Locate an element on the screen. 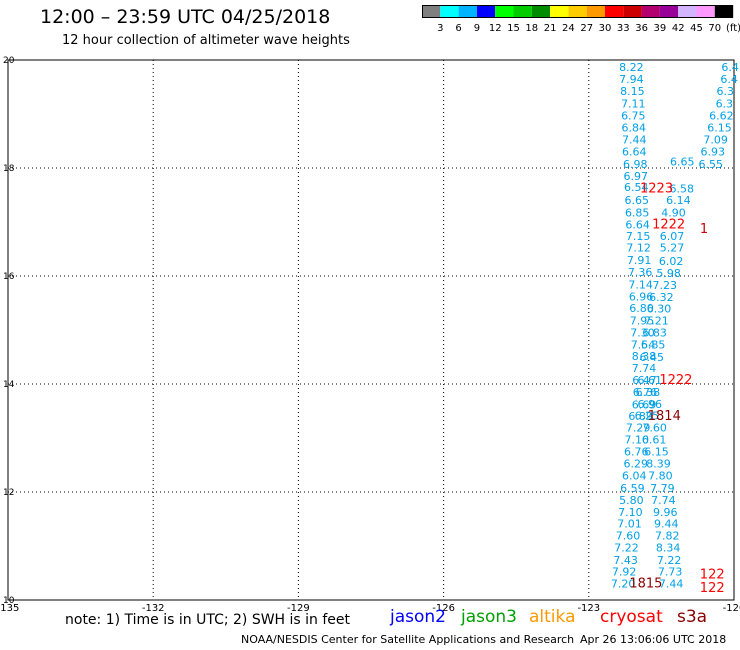  legend-tick-label: 27 is located at coordinates (586, 28).